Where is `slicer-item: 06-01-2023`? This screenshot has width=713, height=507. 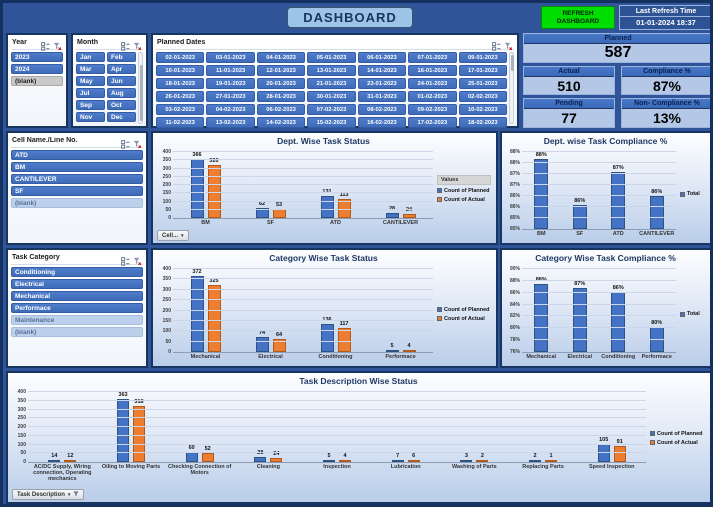 slicer-item: 06-01-2023 is located at coordinates (382, 57).